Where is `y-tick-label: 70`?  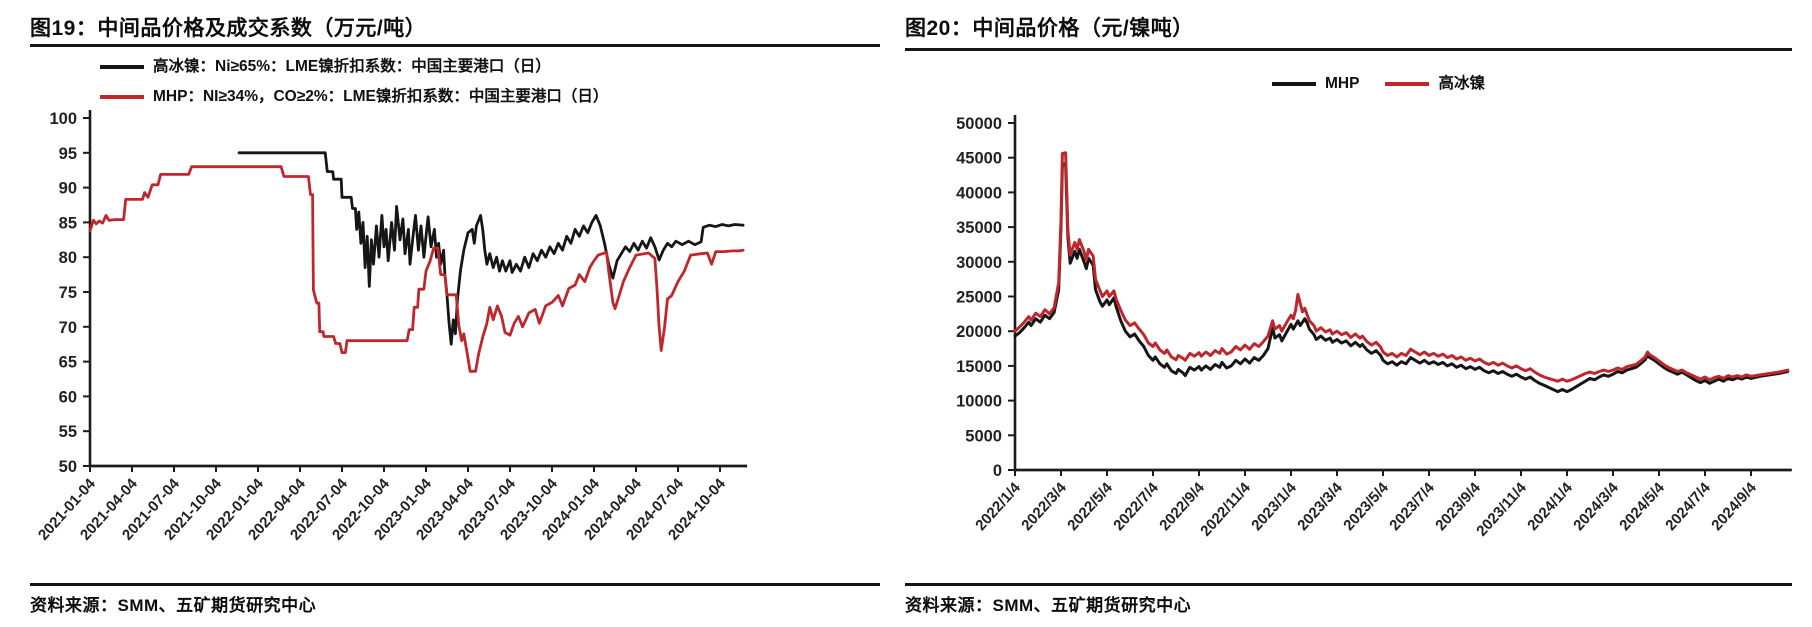 y-tick-label: 70 is located at coordinates (68, 328).